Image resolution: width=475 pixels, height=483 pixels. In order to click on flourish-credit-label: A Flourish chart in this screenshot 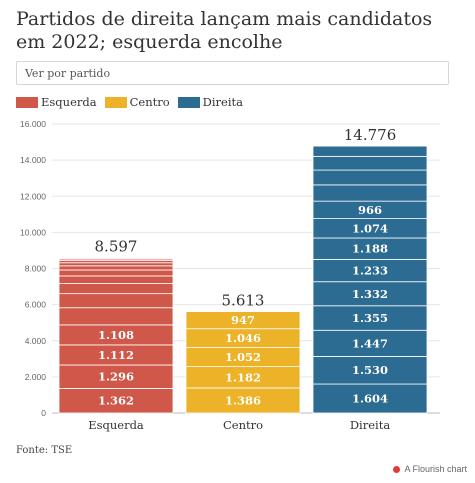, I will do `click(435, 469)`.